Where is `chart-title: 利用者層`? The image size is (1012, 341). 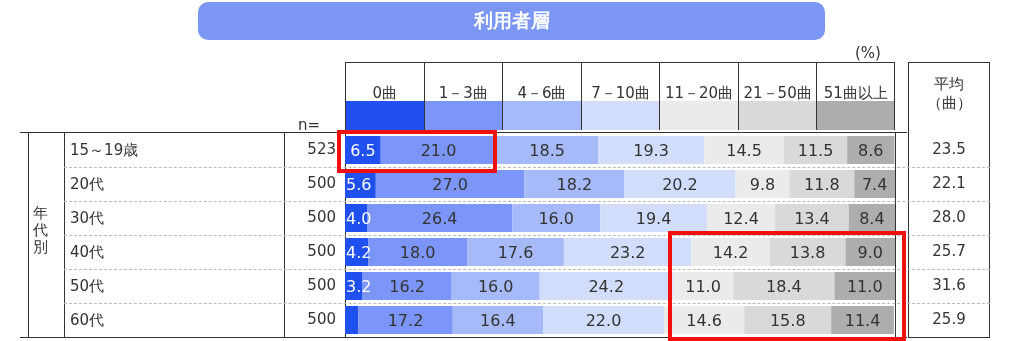 chart-title: 利用者層 is located at coordinates (511, 21).